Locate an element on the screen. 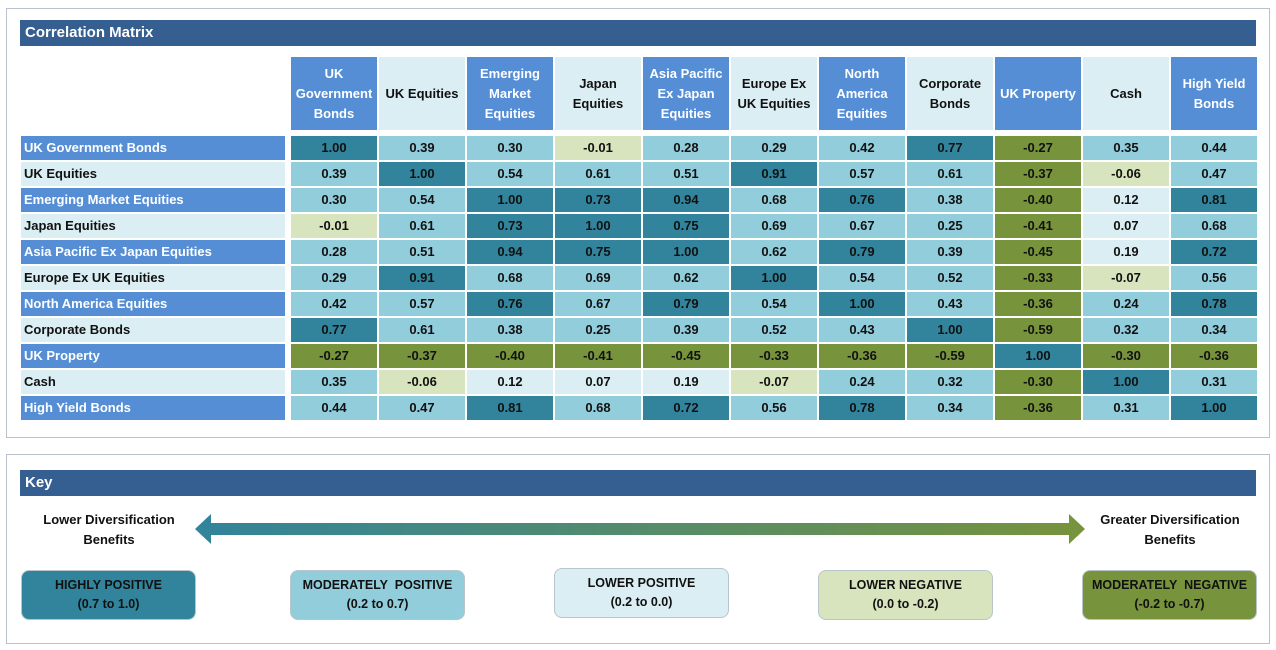 The width and height of the screenshot is (1276, 650). column-header-uk-government-bonds: UK Government Bonds is located at coordinates (334, 93).